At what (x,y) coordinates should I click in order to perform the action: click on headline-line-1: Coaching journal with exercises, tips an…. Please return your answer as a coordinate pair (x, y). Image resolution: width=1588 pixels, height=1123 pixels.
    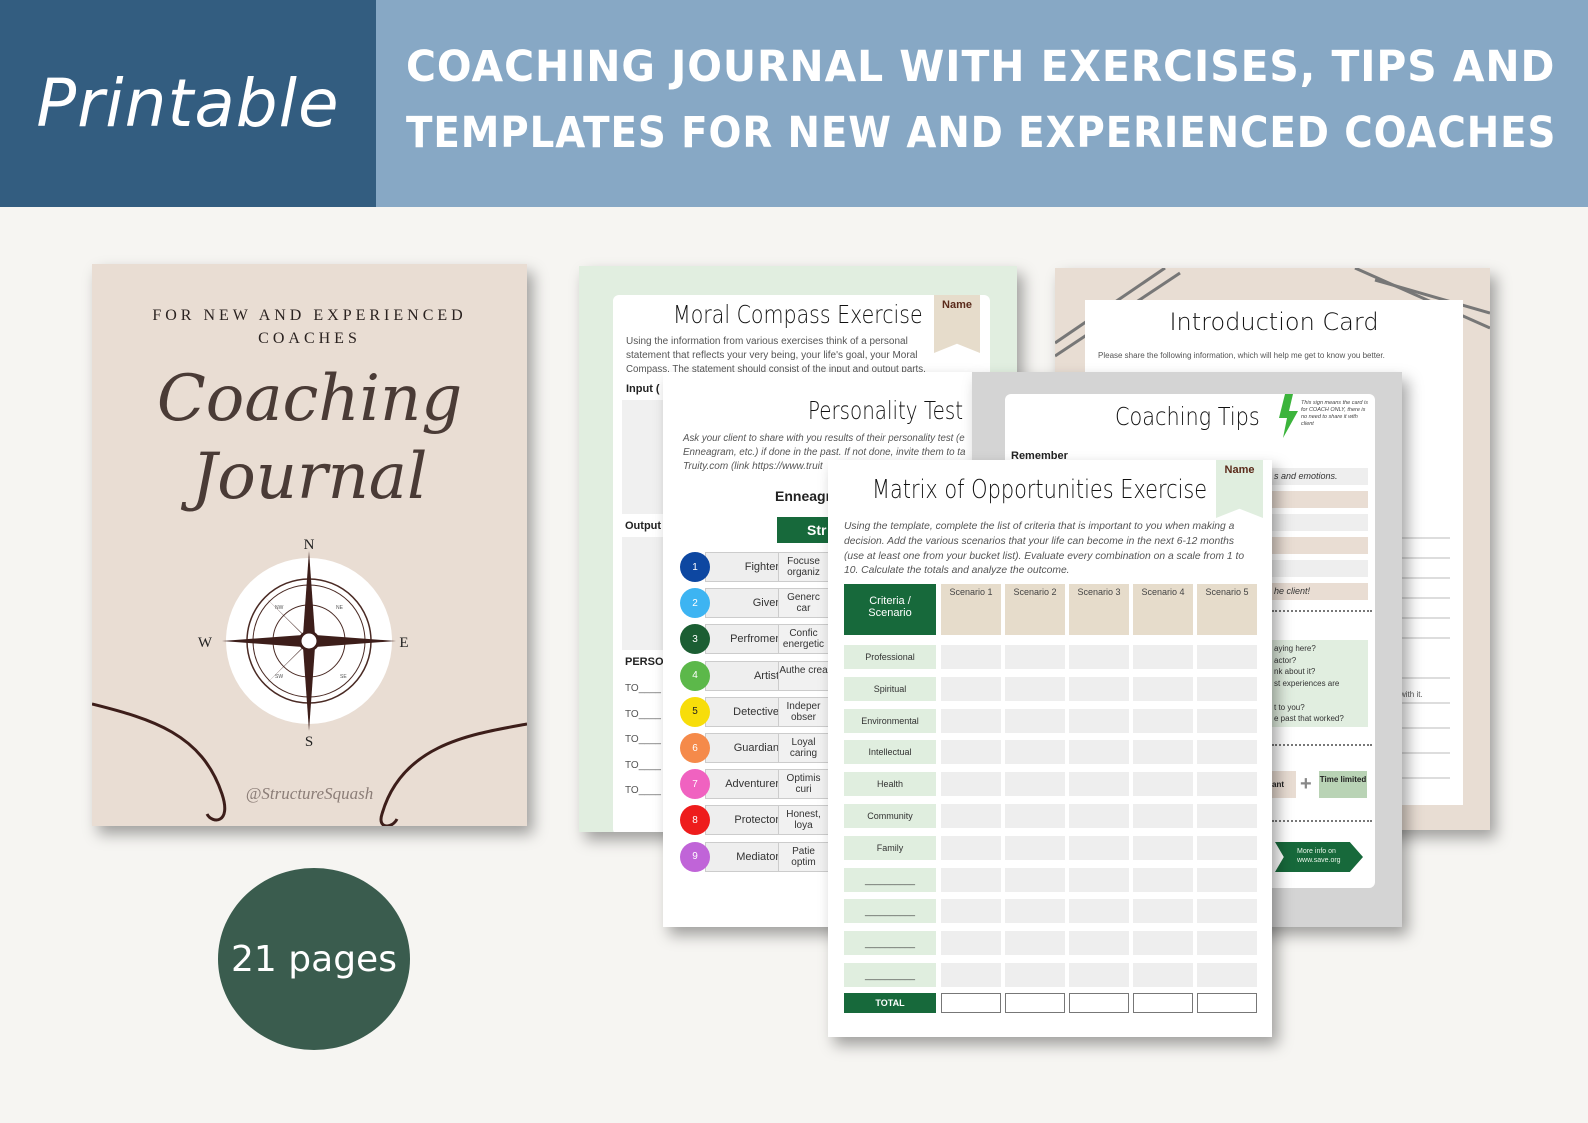
    Looking at the image, I should click on (981, 67).